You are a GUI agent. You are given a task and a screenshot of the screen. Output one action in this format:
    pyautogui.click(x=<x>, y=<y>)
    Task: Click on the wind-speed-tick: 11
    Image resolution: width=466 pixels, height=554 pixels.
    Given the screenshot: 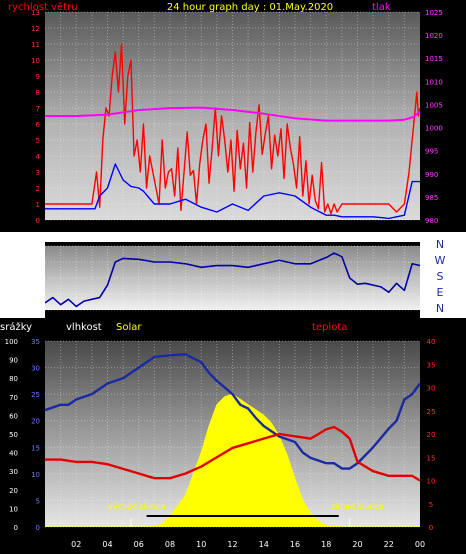 What is the action you would take?
    pyautogui.click(x=35, y=45)
    